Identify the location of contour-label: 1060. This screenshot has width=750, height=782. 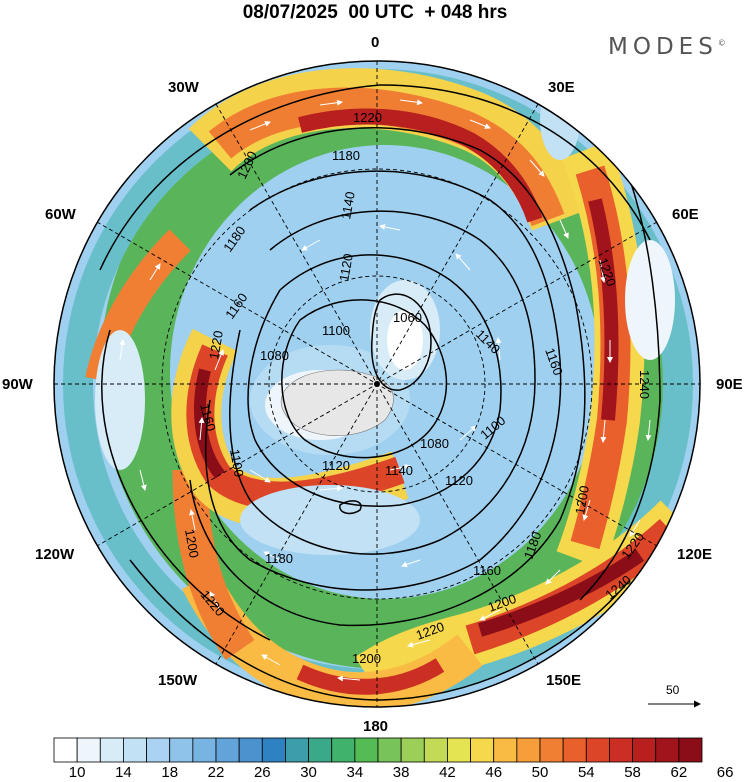
(407, 317).